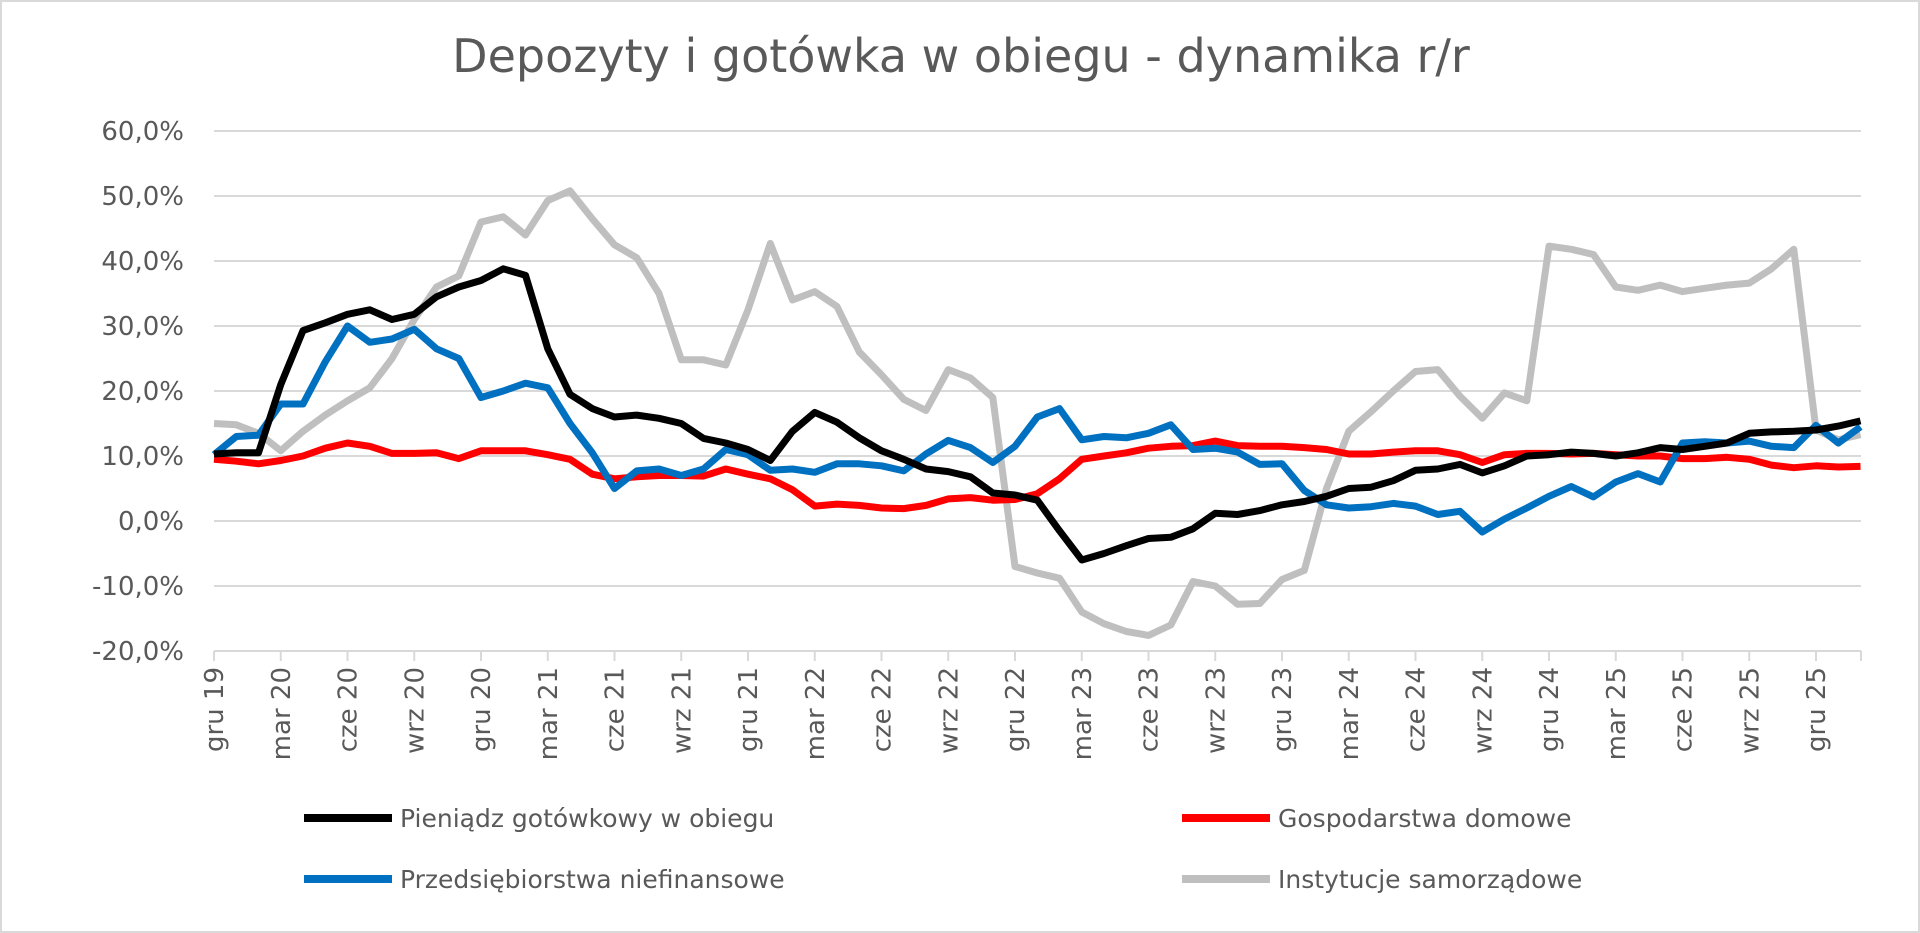 The width and height of the screenshot is (1920, 933). Describe the element at coordinates (415, 710) in the screenshot. I see `x-tick-label: wrz 20` at that location.